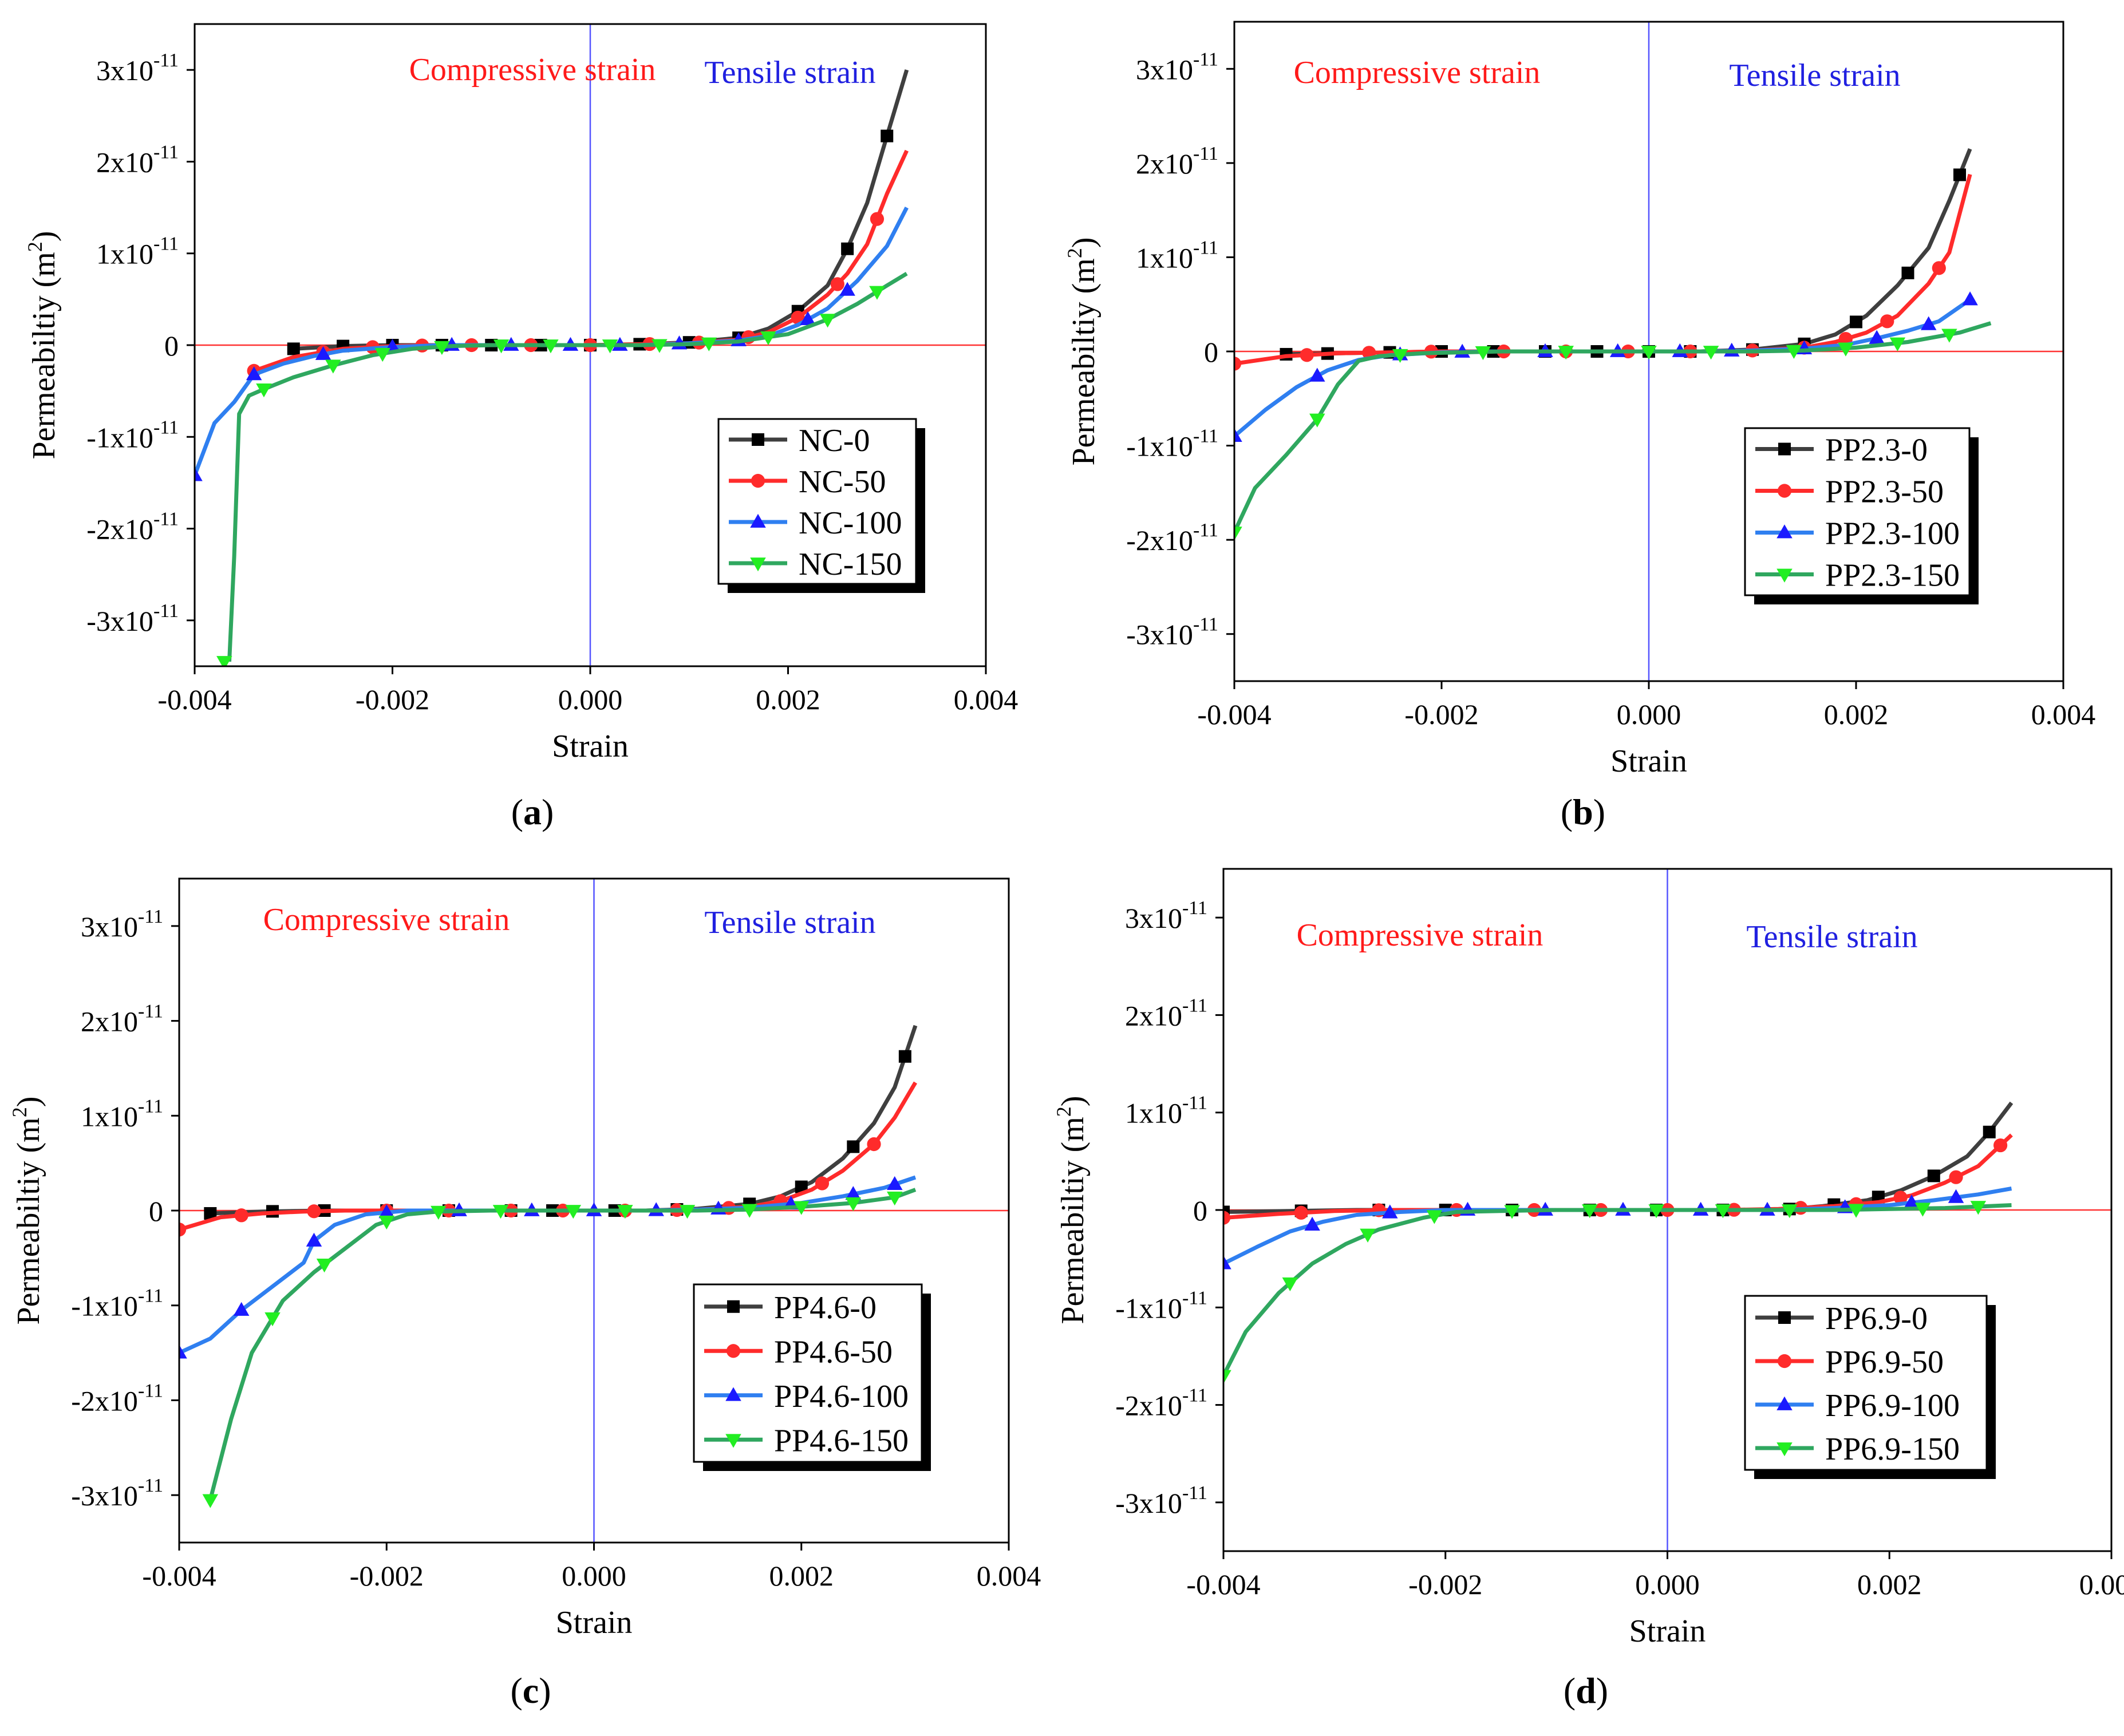  What do you see at coordinates (564, 1120) in the screenshot?
I see `series-line-PP4.6-0` at bounding box center [564, 1120].